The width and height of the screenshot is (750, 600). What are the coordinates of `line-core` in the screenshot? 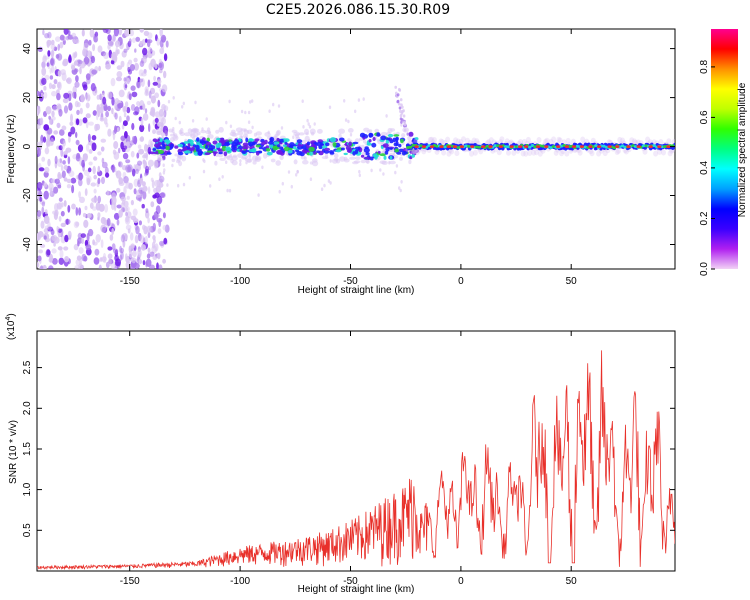 It's located at (665, 147).